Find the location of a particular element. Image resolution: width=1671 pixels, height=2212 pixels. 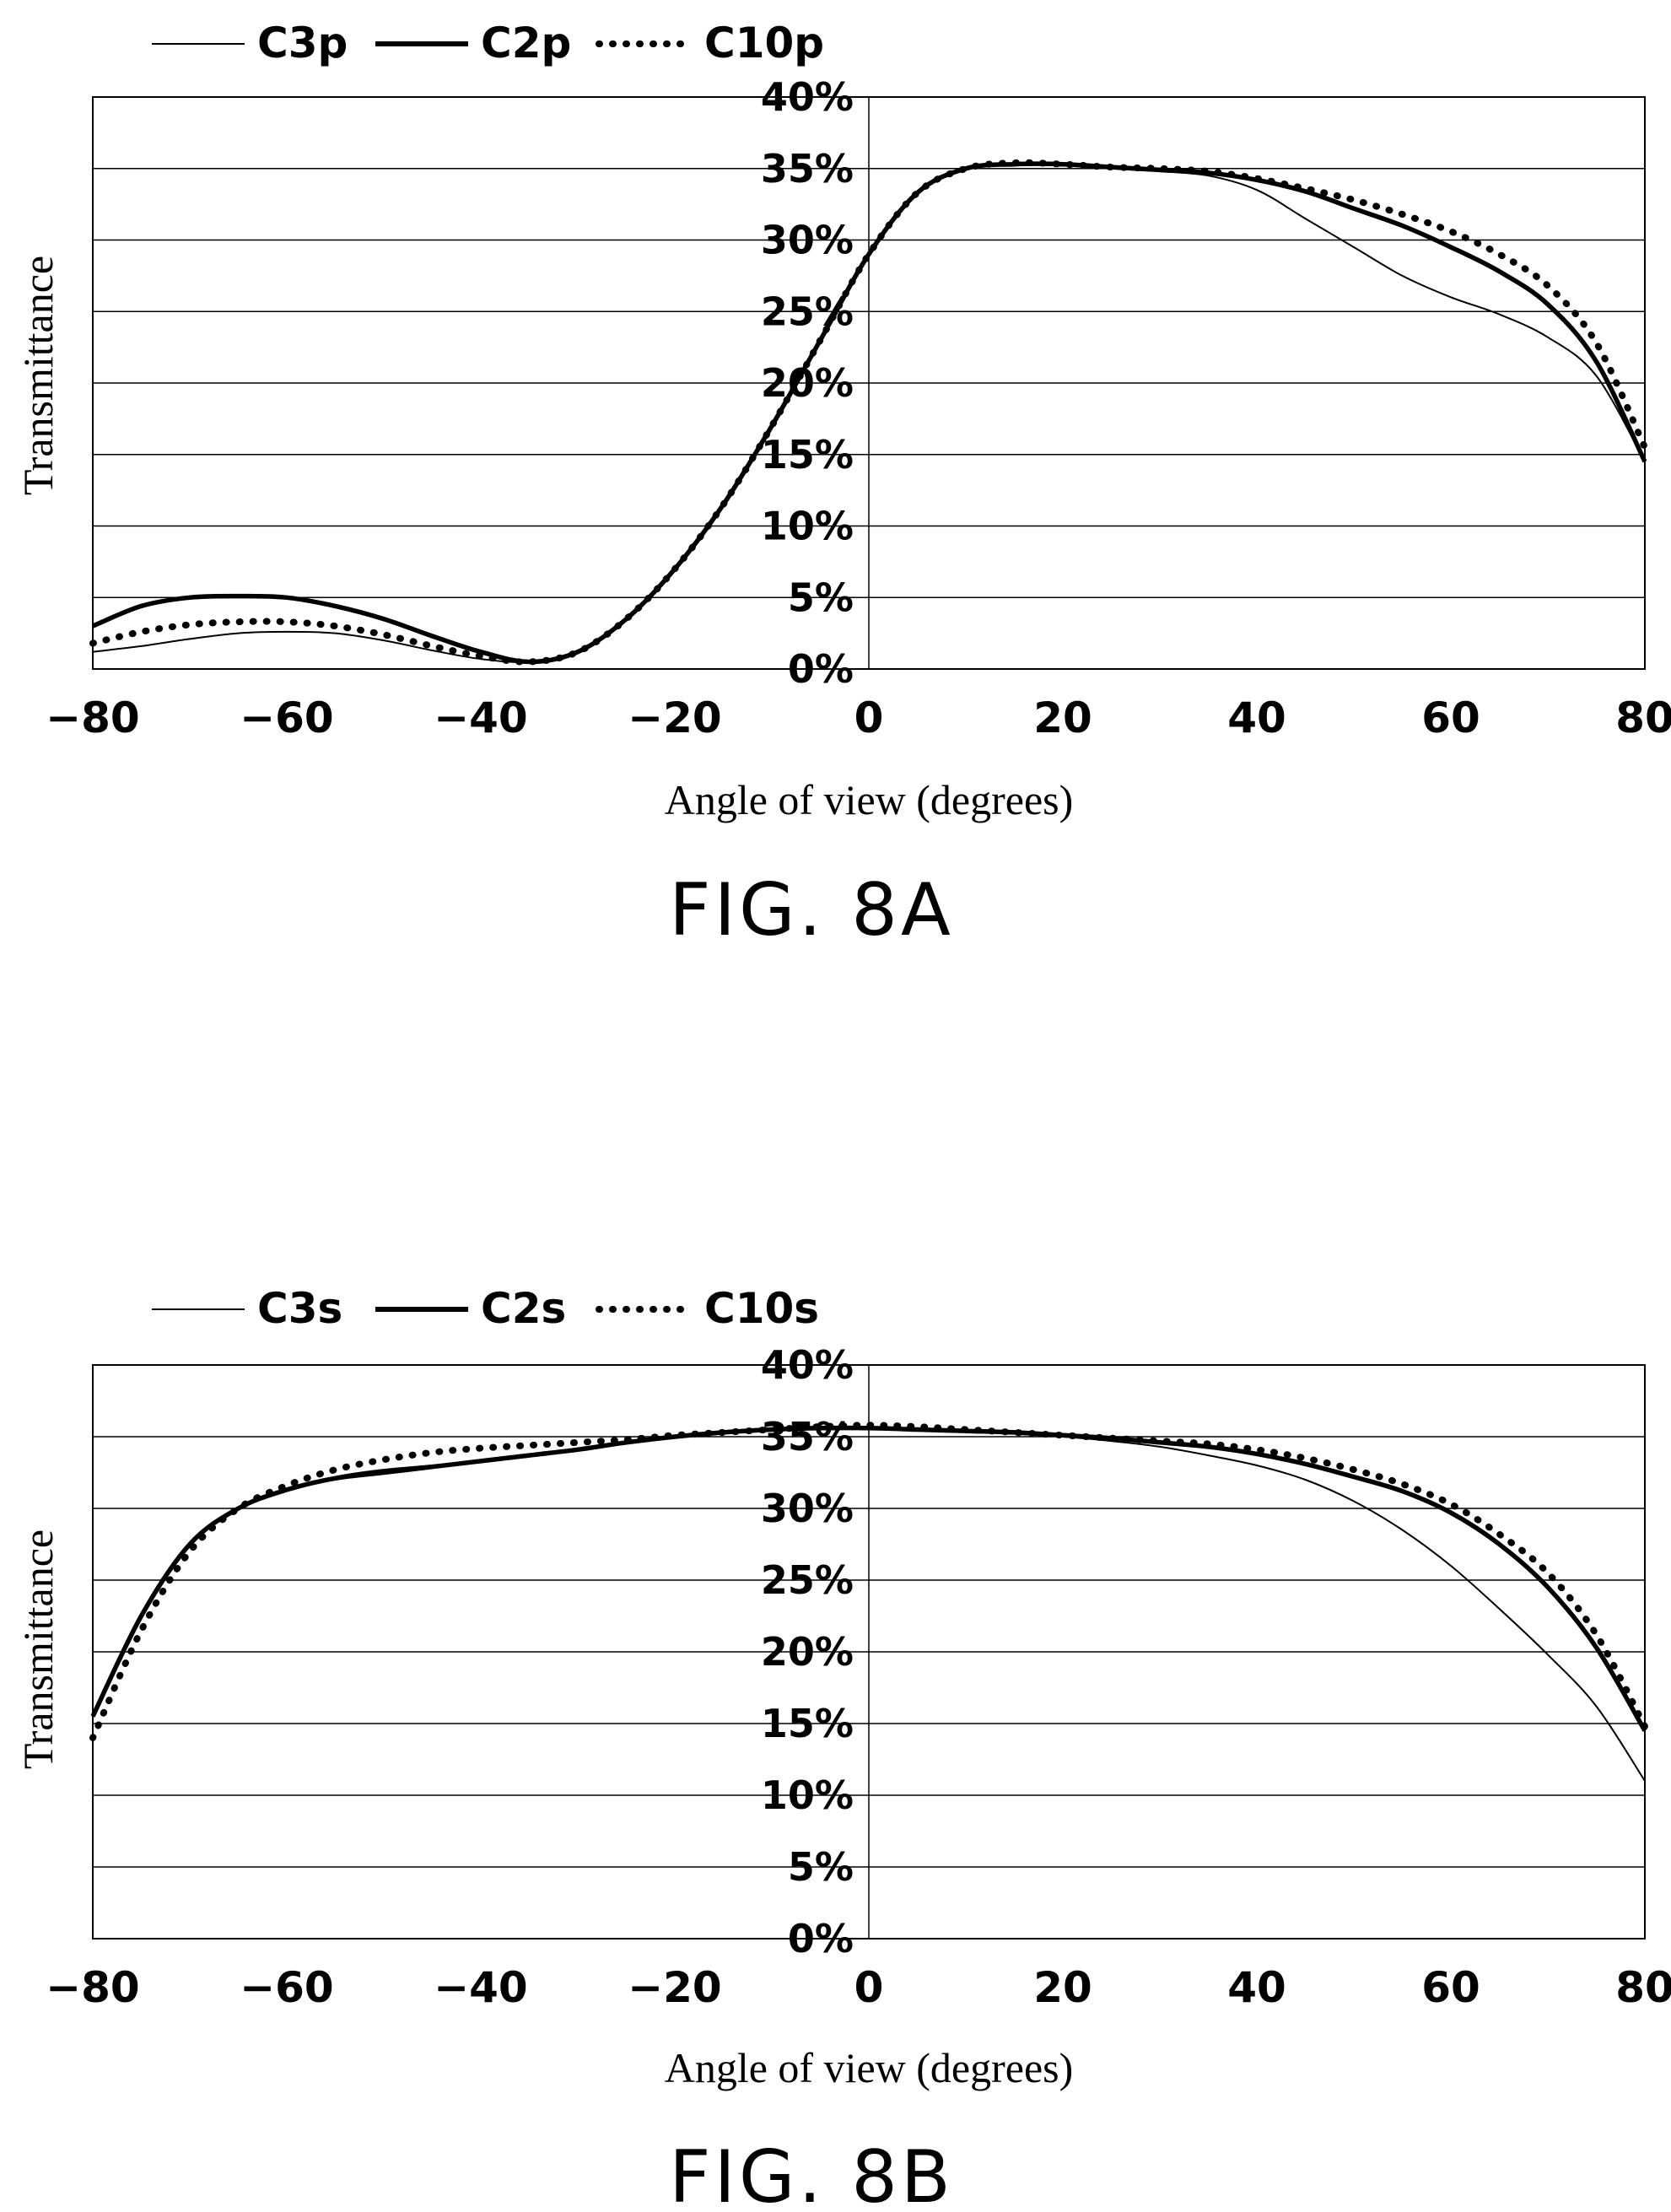

legend-fig-8a: C3p C2p C10p is located at coordinates (488, 43).